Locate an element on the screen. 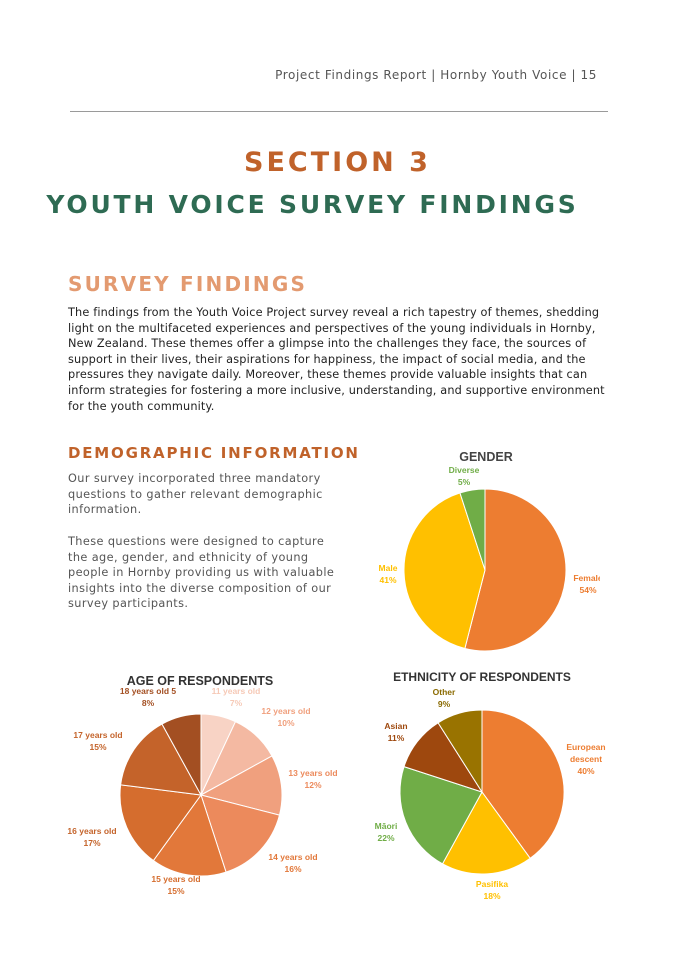 The image size is (675, 959). ethnicity-slice-pasifika is located at coordinates (486, 833).